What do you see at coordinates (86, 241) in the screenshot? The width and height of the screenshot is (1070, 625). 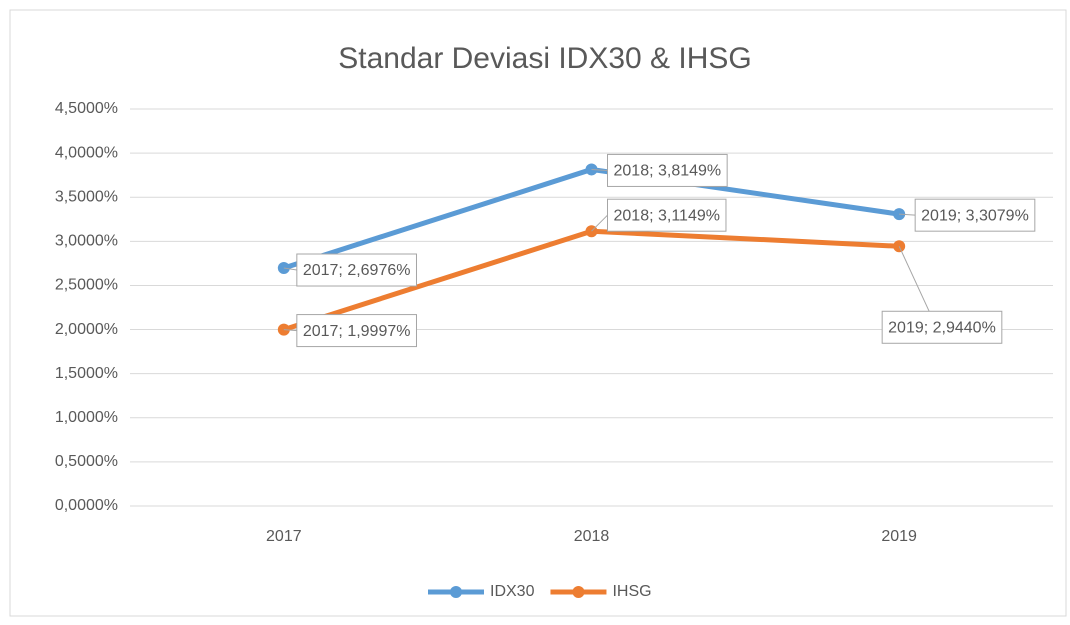 I see `y-tick-label: 3,0000%` at bounding box center [86, 241].